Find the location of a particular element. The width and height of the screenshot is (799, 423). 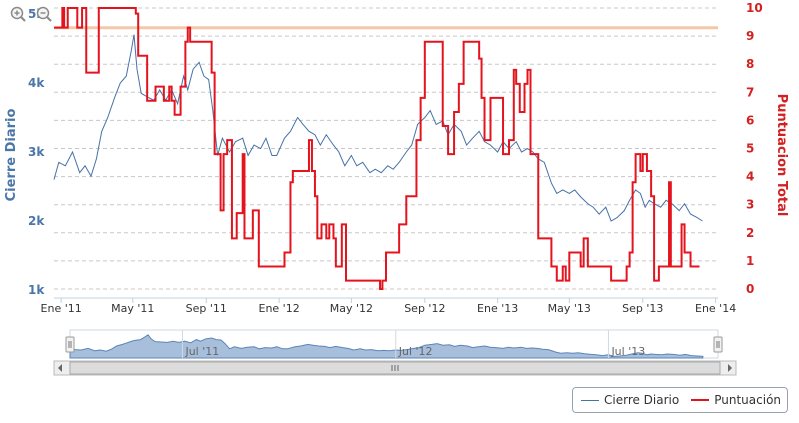

legend: Cierre Diario Puntuación is located at coordinates (680, 400).